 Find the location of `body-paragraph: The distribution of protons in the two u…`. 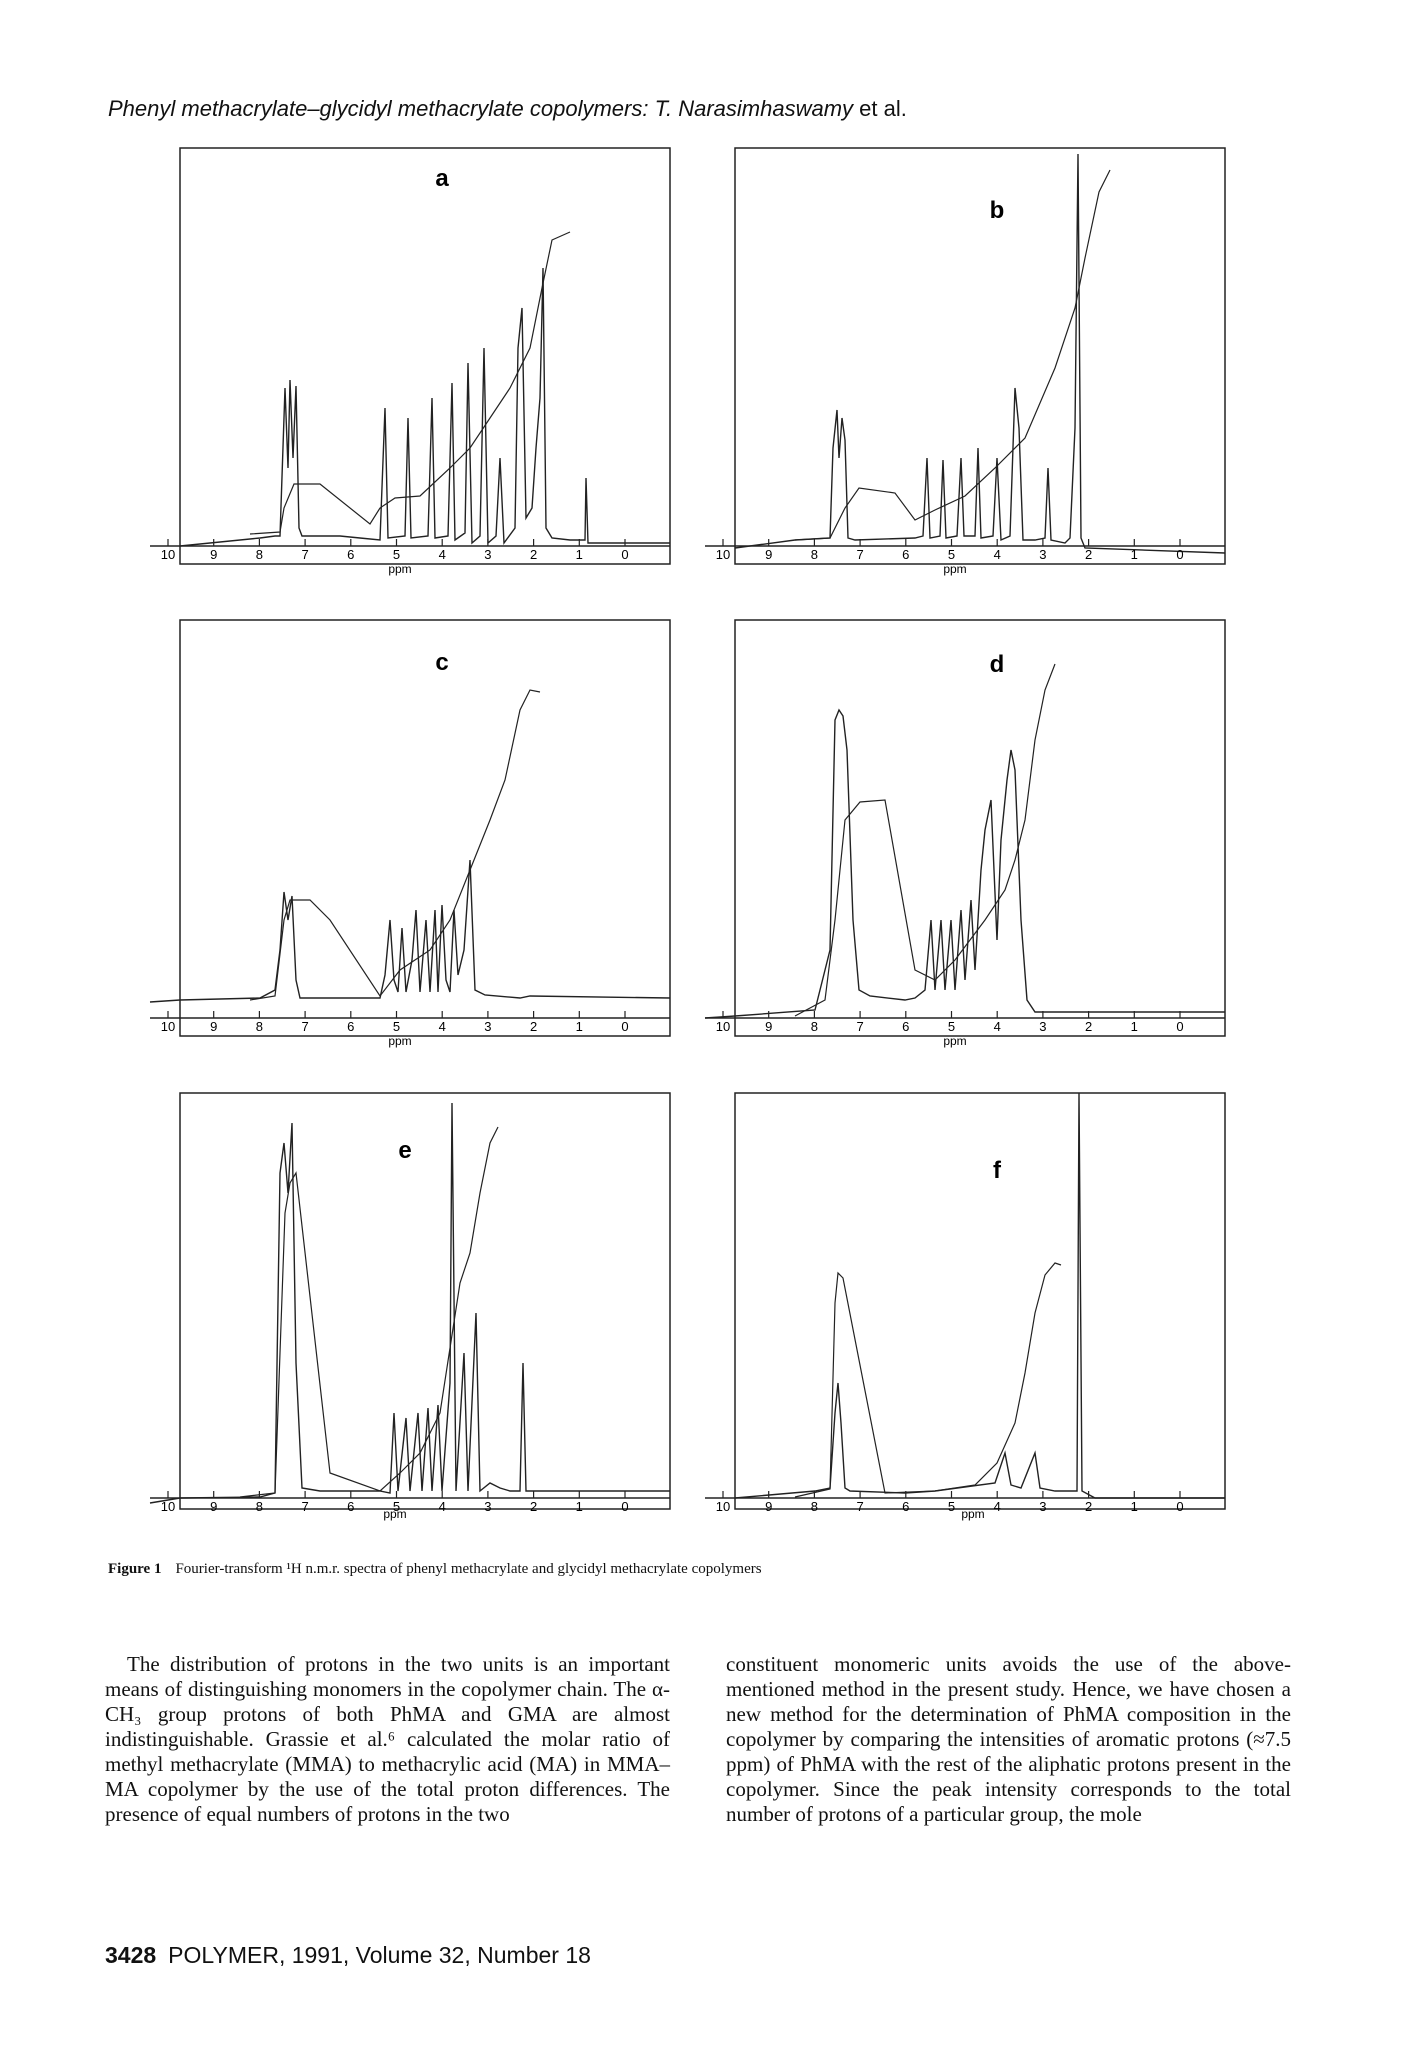

body-paragraph: The distribution of protons in the two u… is located at coordinates (387, 1739).